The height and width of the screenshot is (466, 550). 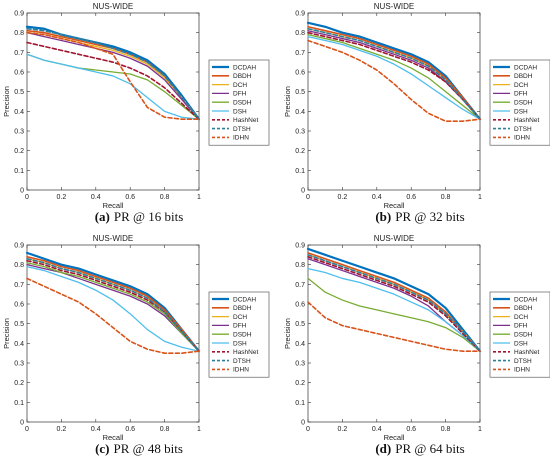 What do you see at coordinates (148, 448) in the screenshot?
I see `caption-text: PR @ 48 bits` at bounding box center [148, 448].